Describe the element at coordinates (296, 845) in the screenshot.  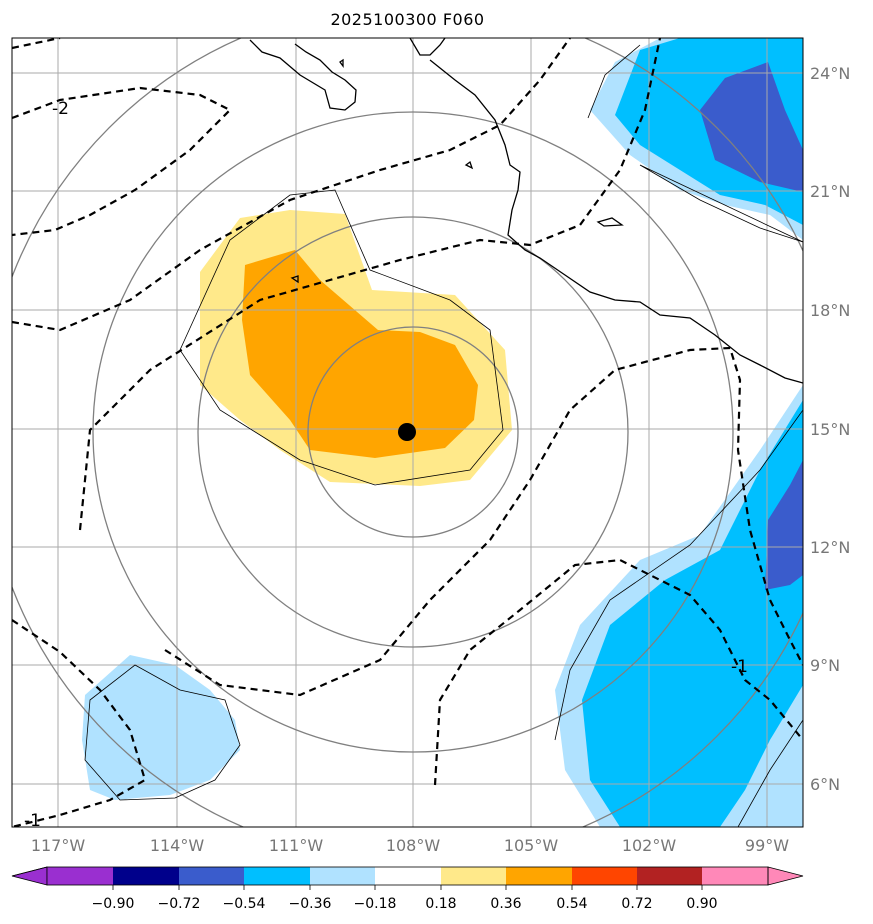
I see `lon-label: 111°W` at that location.